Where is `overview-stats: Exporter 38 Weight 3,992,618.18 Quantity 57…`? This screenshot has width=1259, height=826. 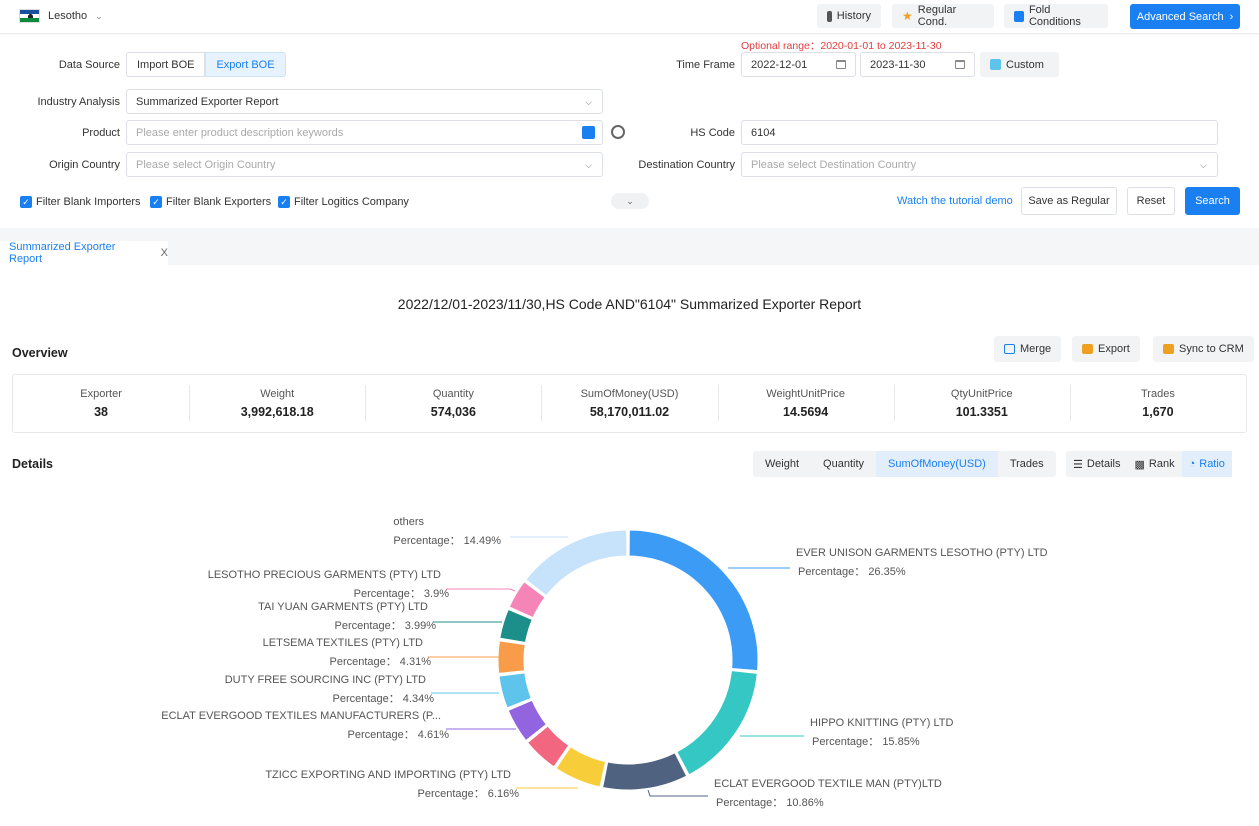
overview-stats: Exporter 38 Weight 3,992,618.18 Quantity 57… is located at coordinates (629, 403).